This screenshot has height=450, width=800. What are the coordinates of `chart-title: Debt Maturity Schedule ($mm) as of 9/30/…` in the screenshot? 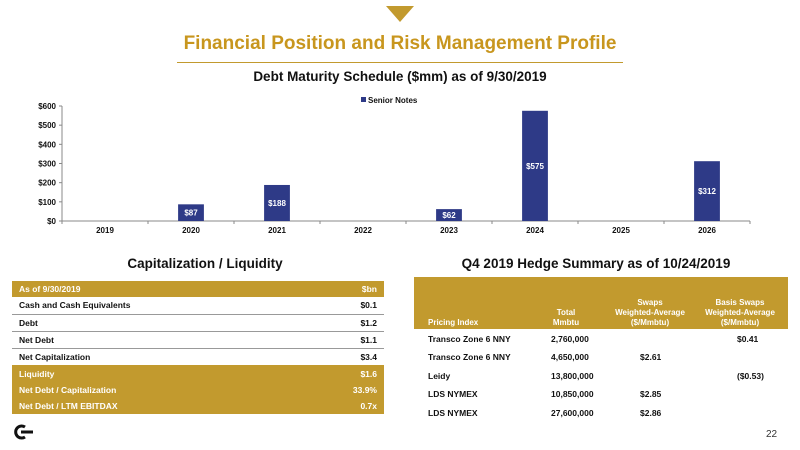 It's located at (400, 76).